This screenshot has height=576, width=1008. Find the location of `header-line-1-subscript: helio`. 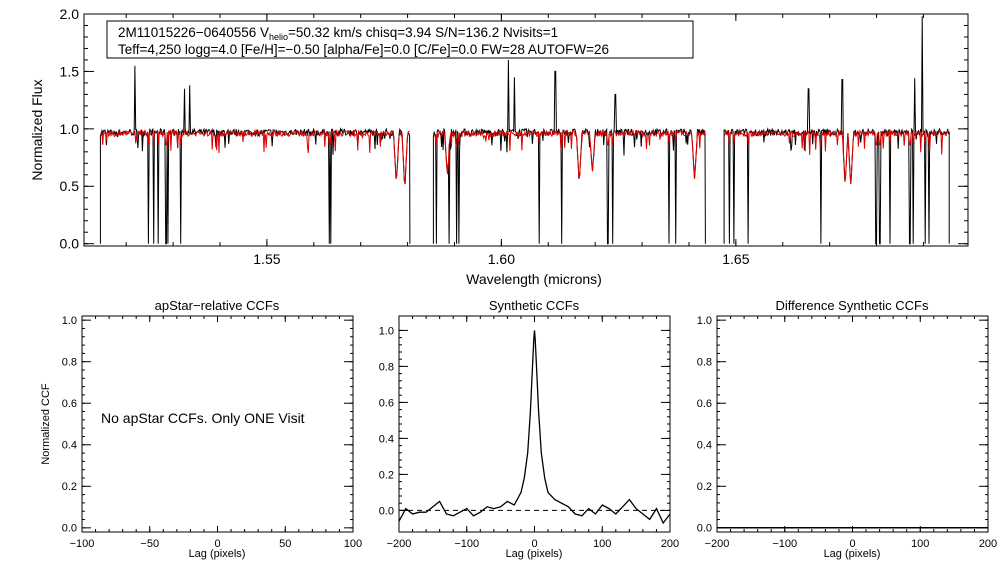

header-line-1-subscript: helio is located at coordinates (278, 37).